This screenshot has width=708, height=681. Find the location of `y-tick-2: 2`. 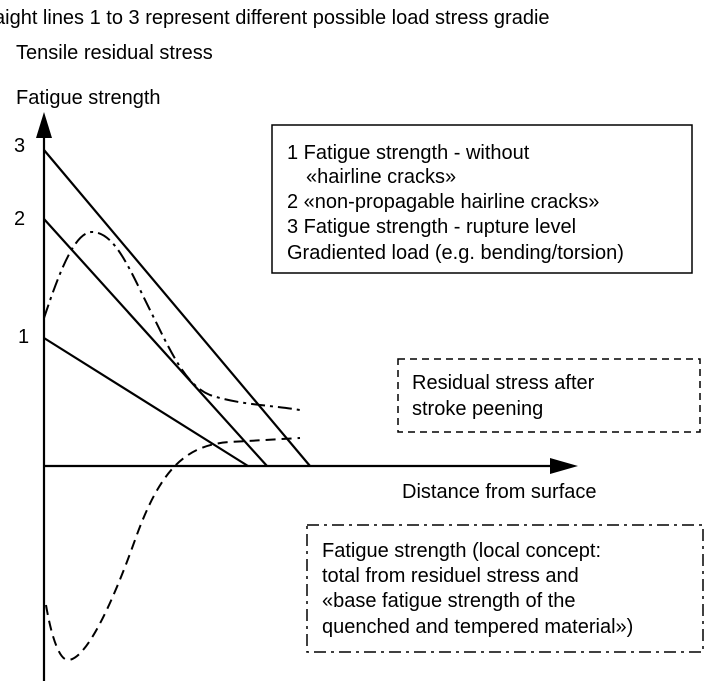

y-tick-2: 2 is located at coordinates (19, 219).